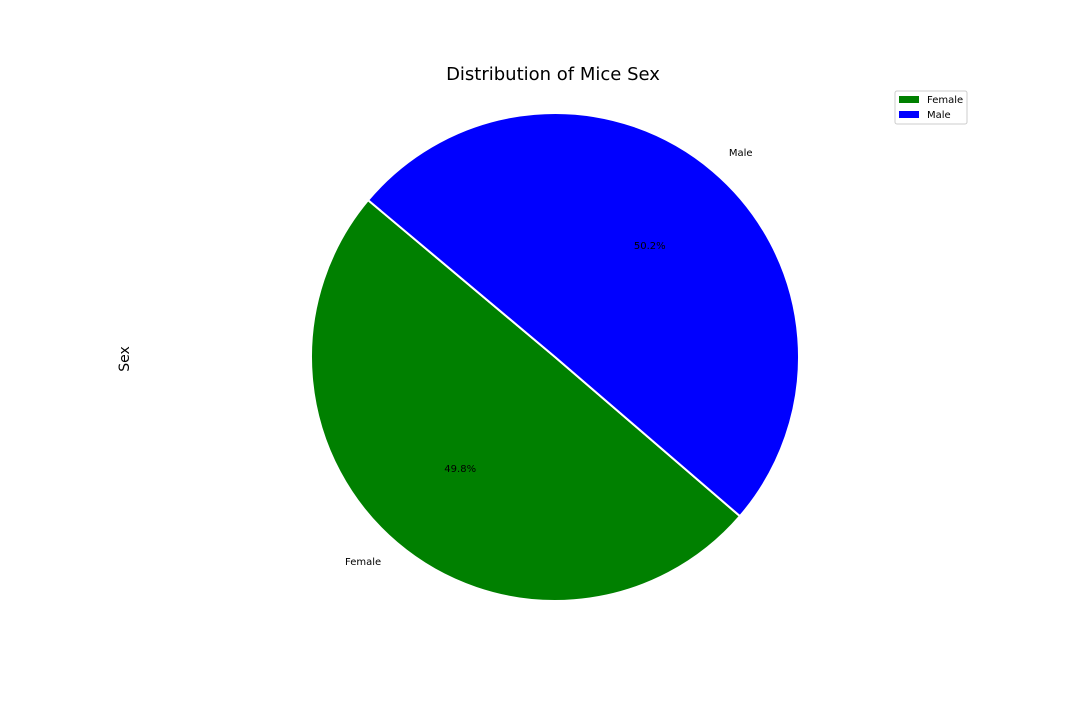 This screenshot has width=1080, height=720. What do you see at coordinates (909, 99) in the screenshot?
I see `legend-swatch-female` at bounding box center [909, 99].